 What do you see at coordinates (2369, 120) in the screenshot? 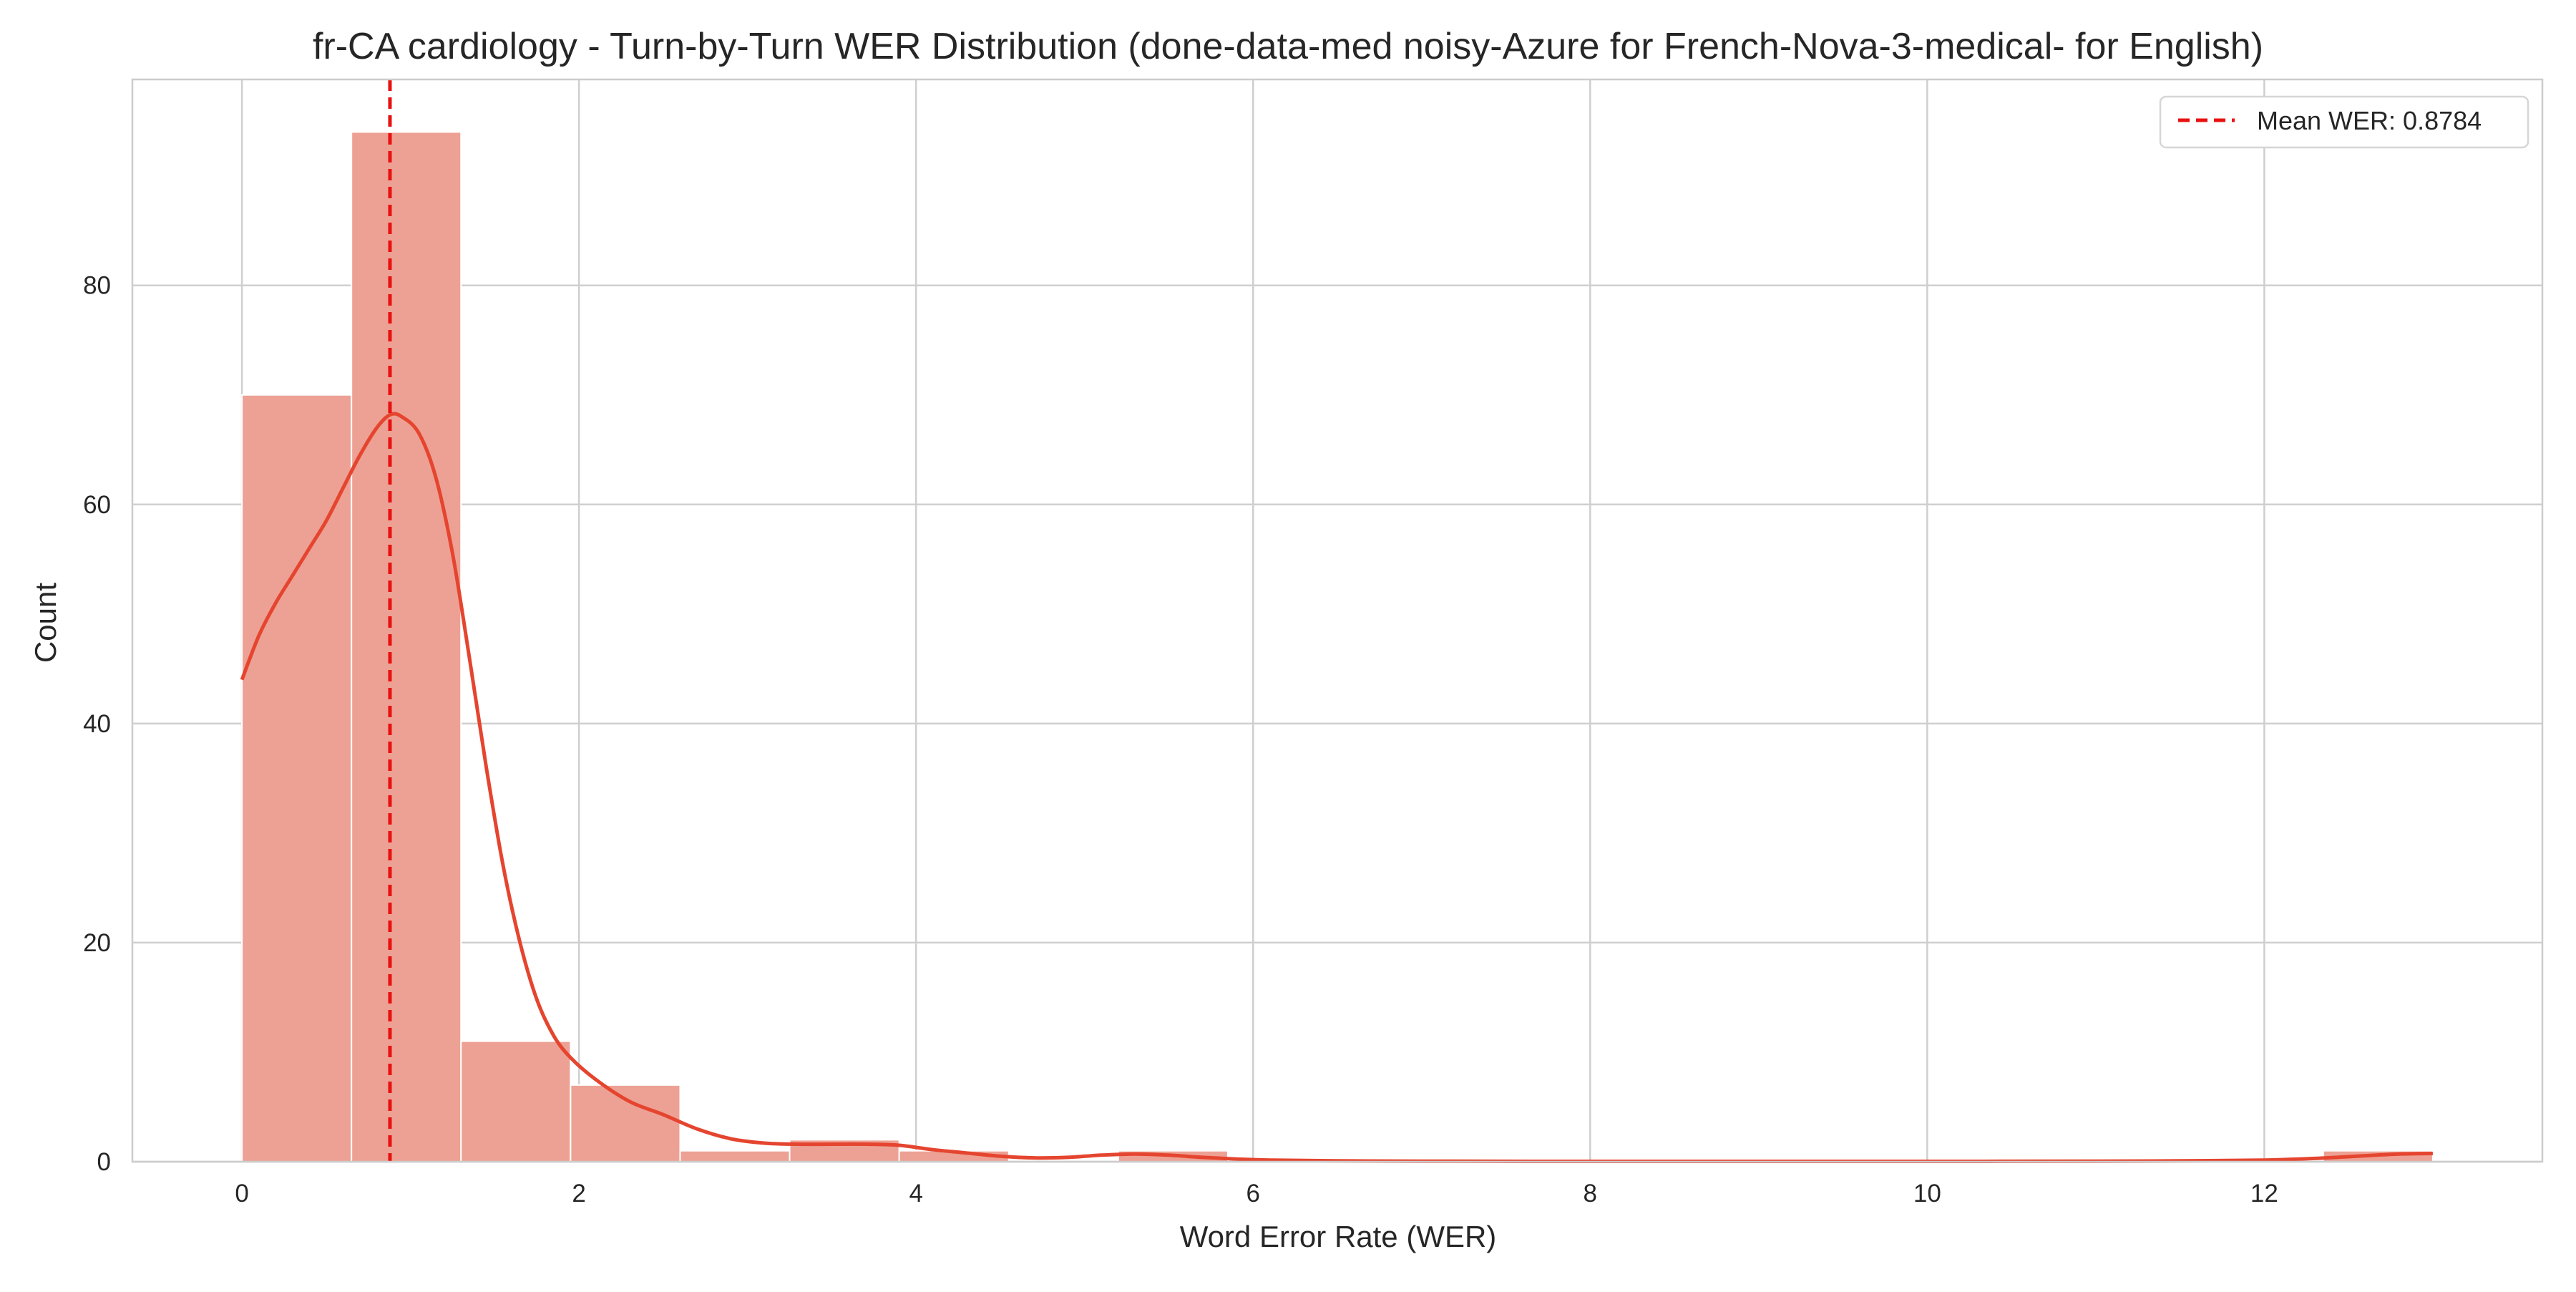
I see `legend-mean-label: Mean WER: 0.8784` at bounding box center [2369, 120].